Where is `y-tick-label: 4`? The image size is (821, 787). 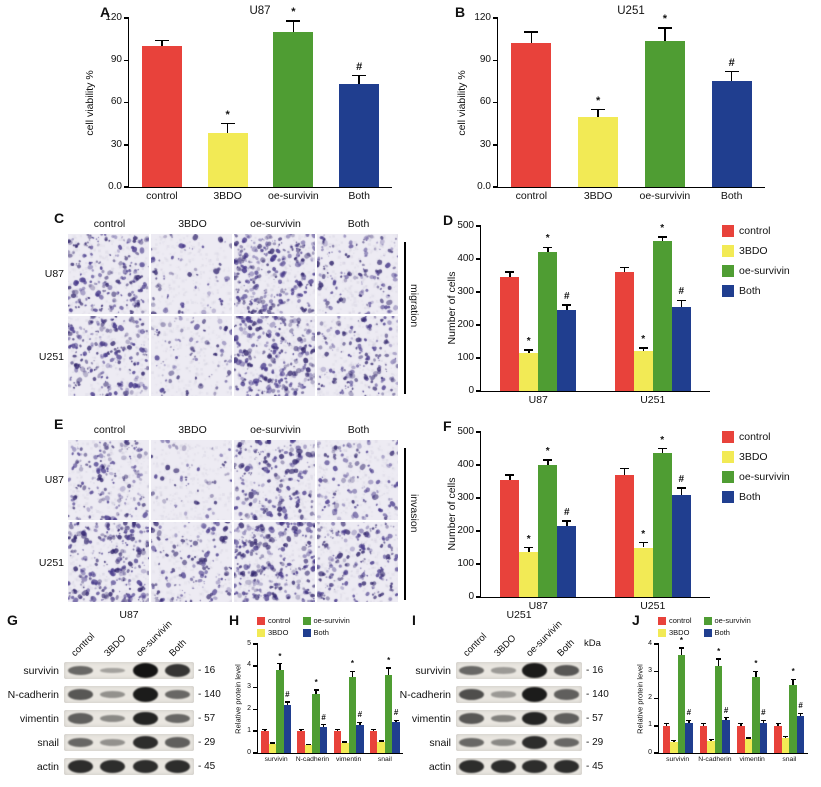
y-tick-label: 4 is located at coordinates (249, 665).